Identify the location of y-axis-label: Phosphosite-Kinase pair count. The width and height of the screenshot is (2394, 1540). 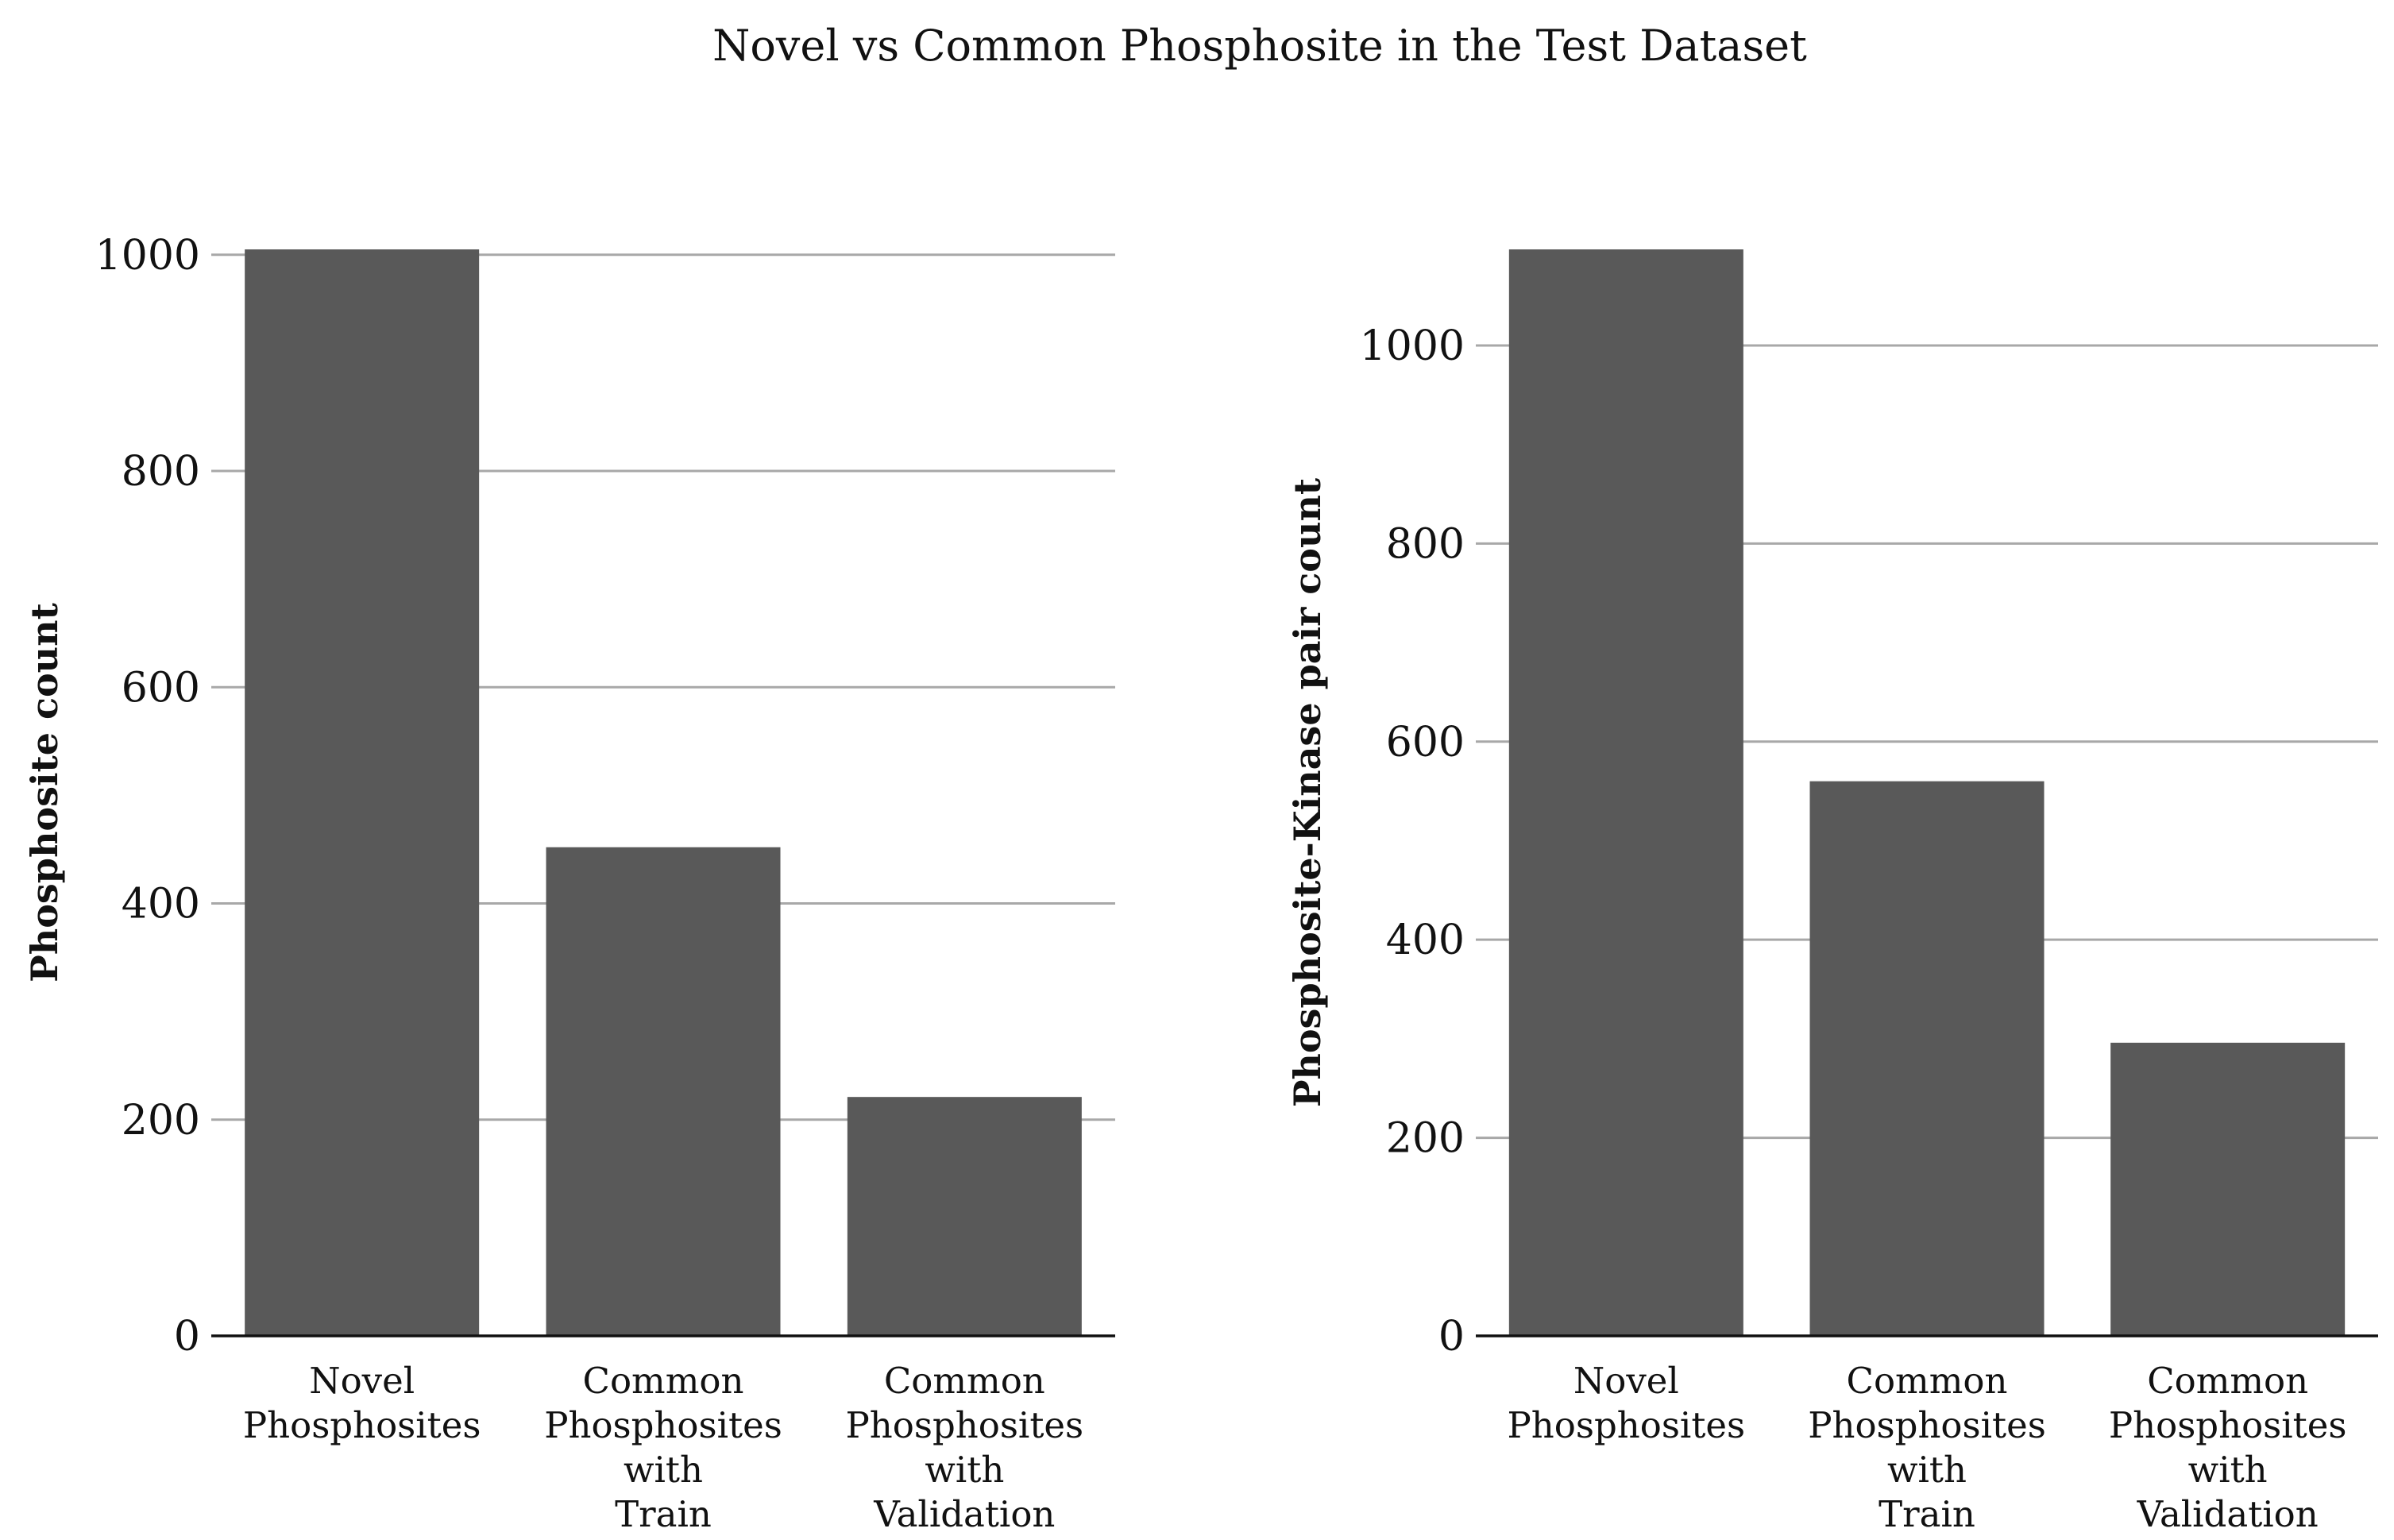
(1308, 792).